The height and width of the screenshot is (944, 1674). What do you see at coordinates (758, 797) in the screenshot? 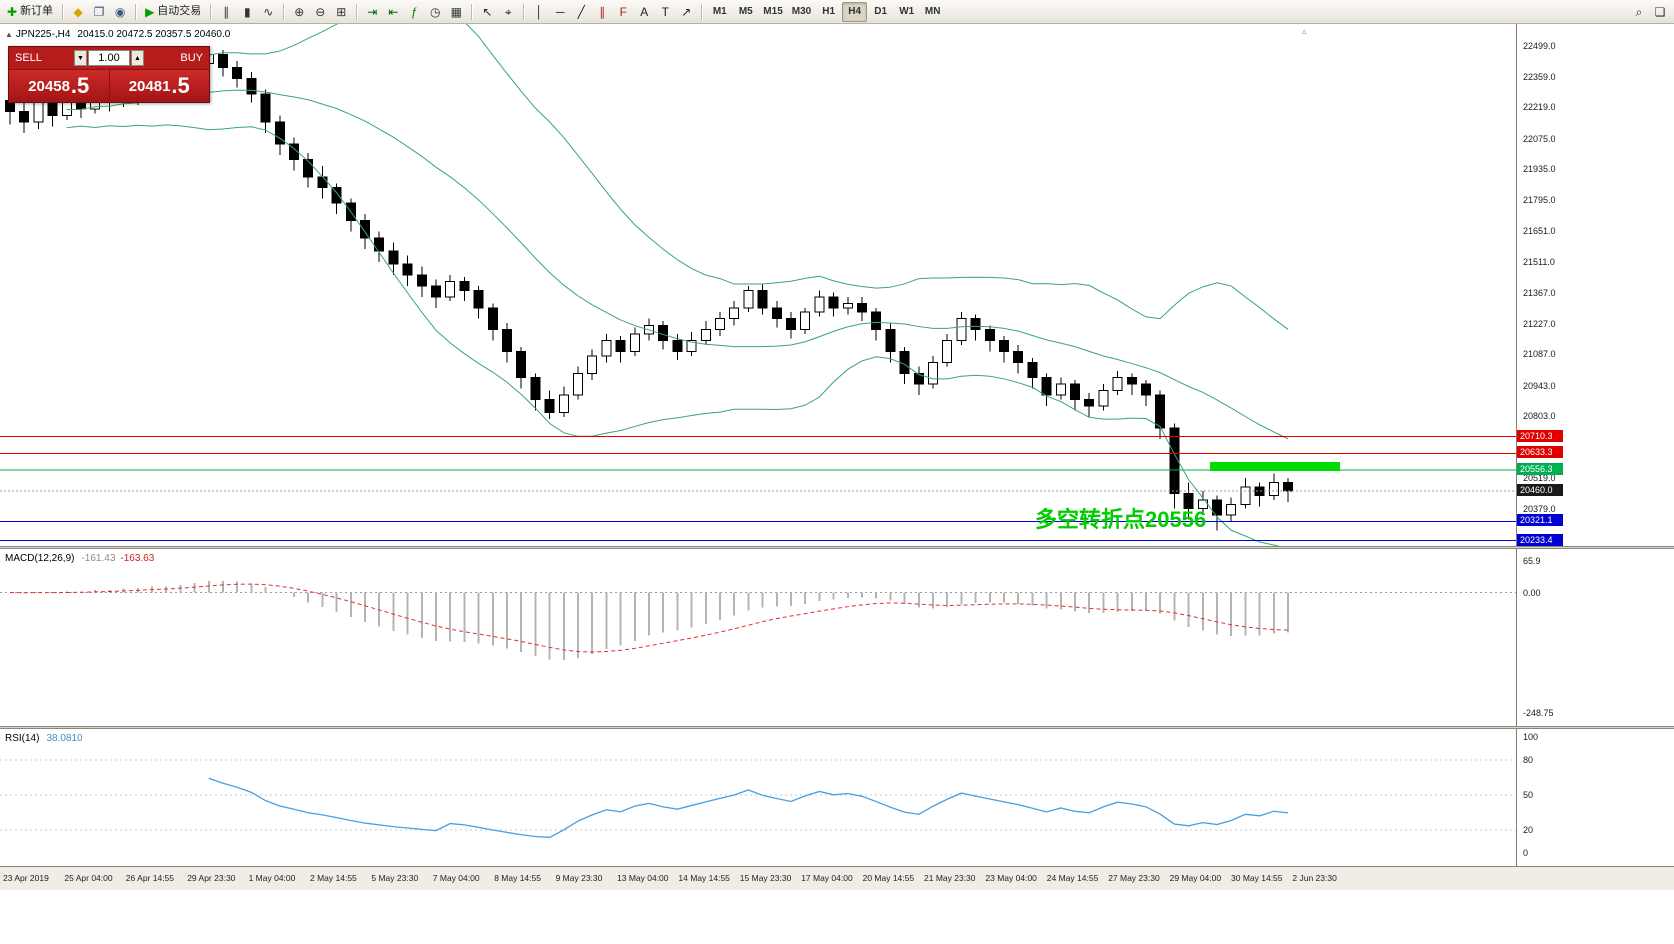
I see `rsi-chart-canvas` at bounding box center [758, 797].